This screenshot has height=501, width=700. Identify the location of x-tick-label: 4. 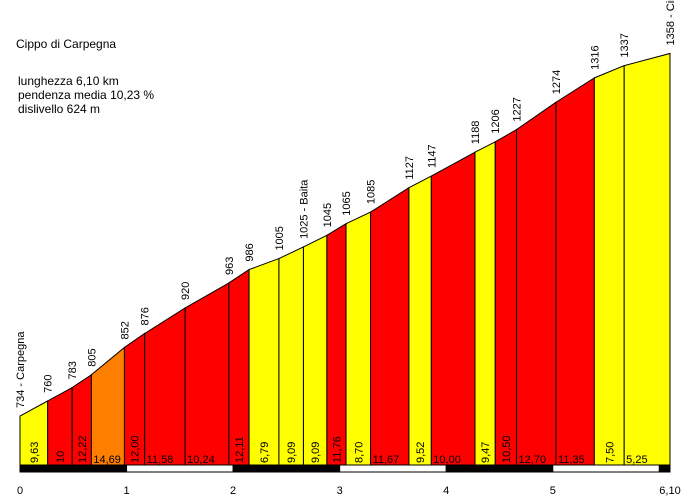
(446, 491).